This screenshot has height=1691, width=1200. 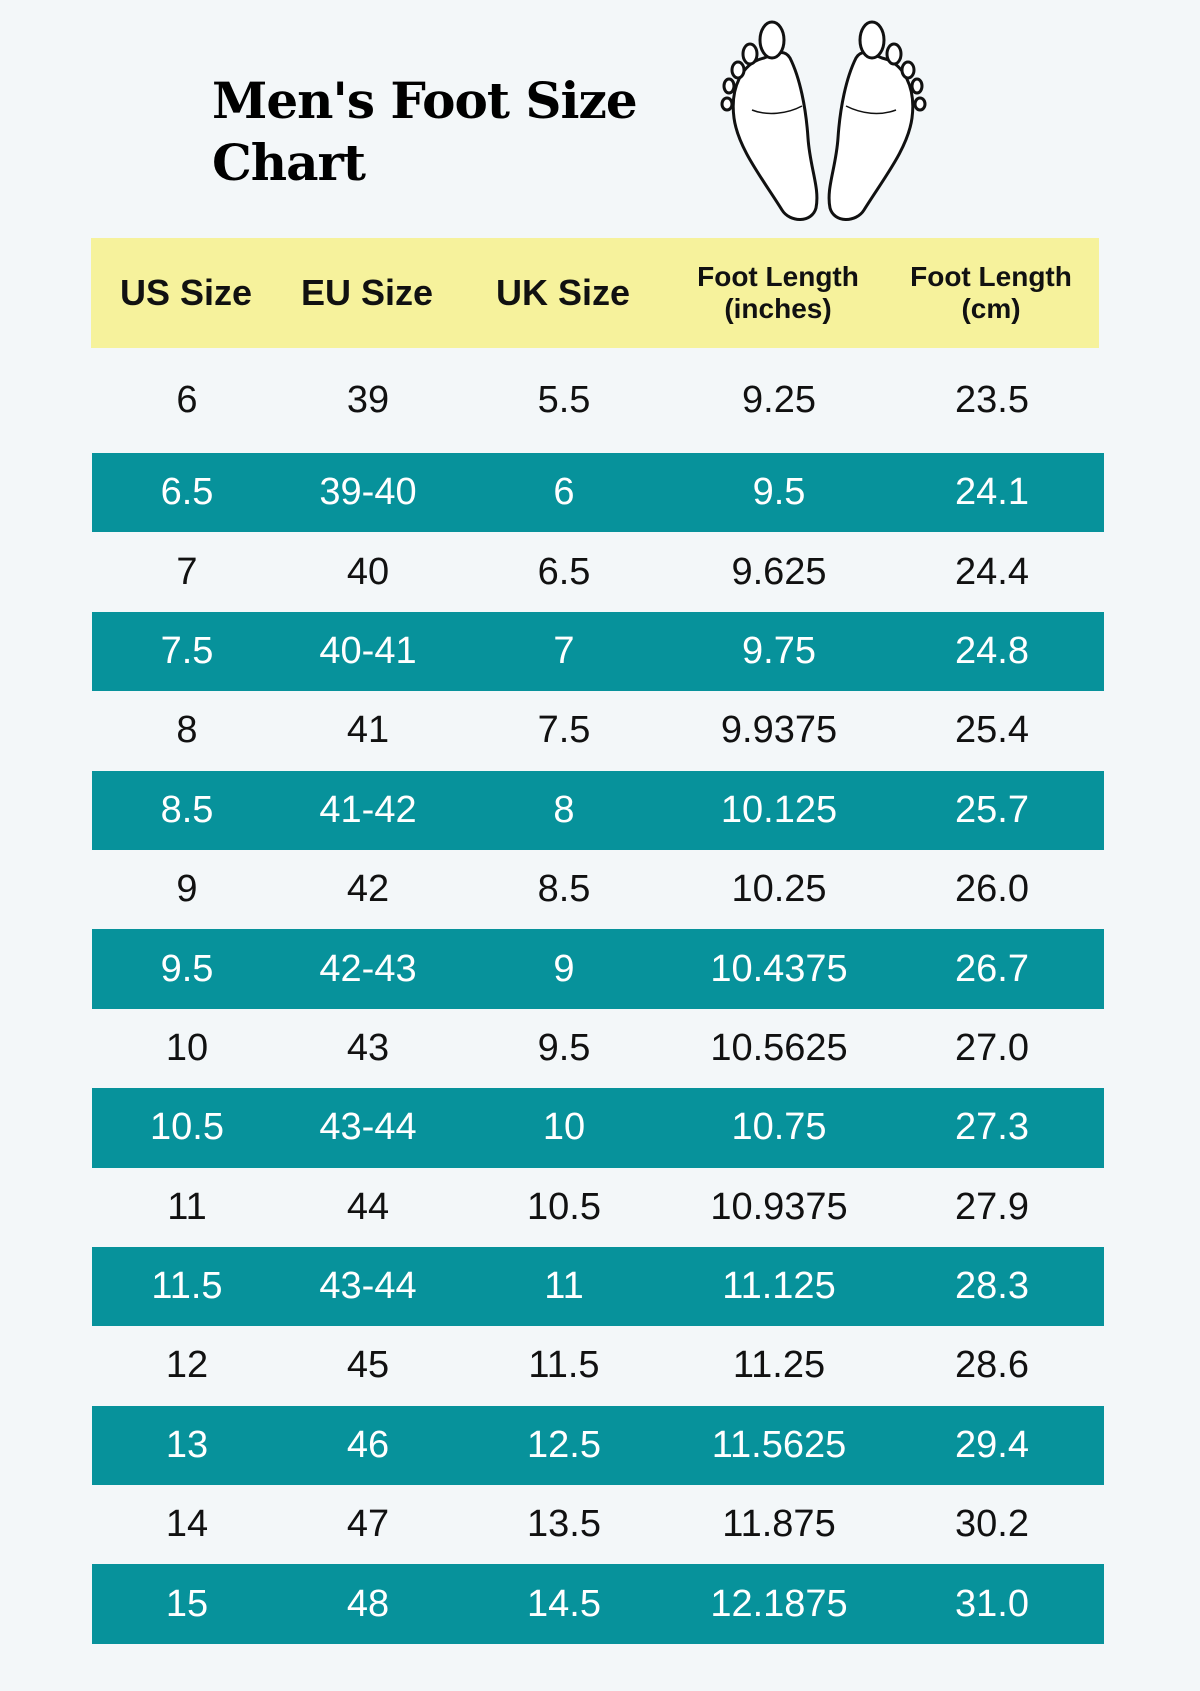 What do you see at coordinates (368, 400) in the screenshot?
I see `table-cell: 39` at bounding box center [368, 400].